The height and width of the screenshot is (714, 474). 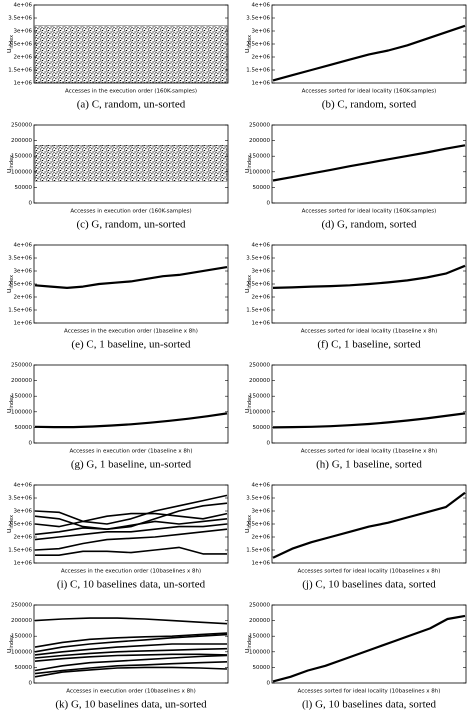 I want to click on caption: (j) C, 10 baselines data, sorted, so click(x=369, y=585).